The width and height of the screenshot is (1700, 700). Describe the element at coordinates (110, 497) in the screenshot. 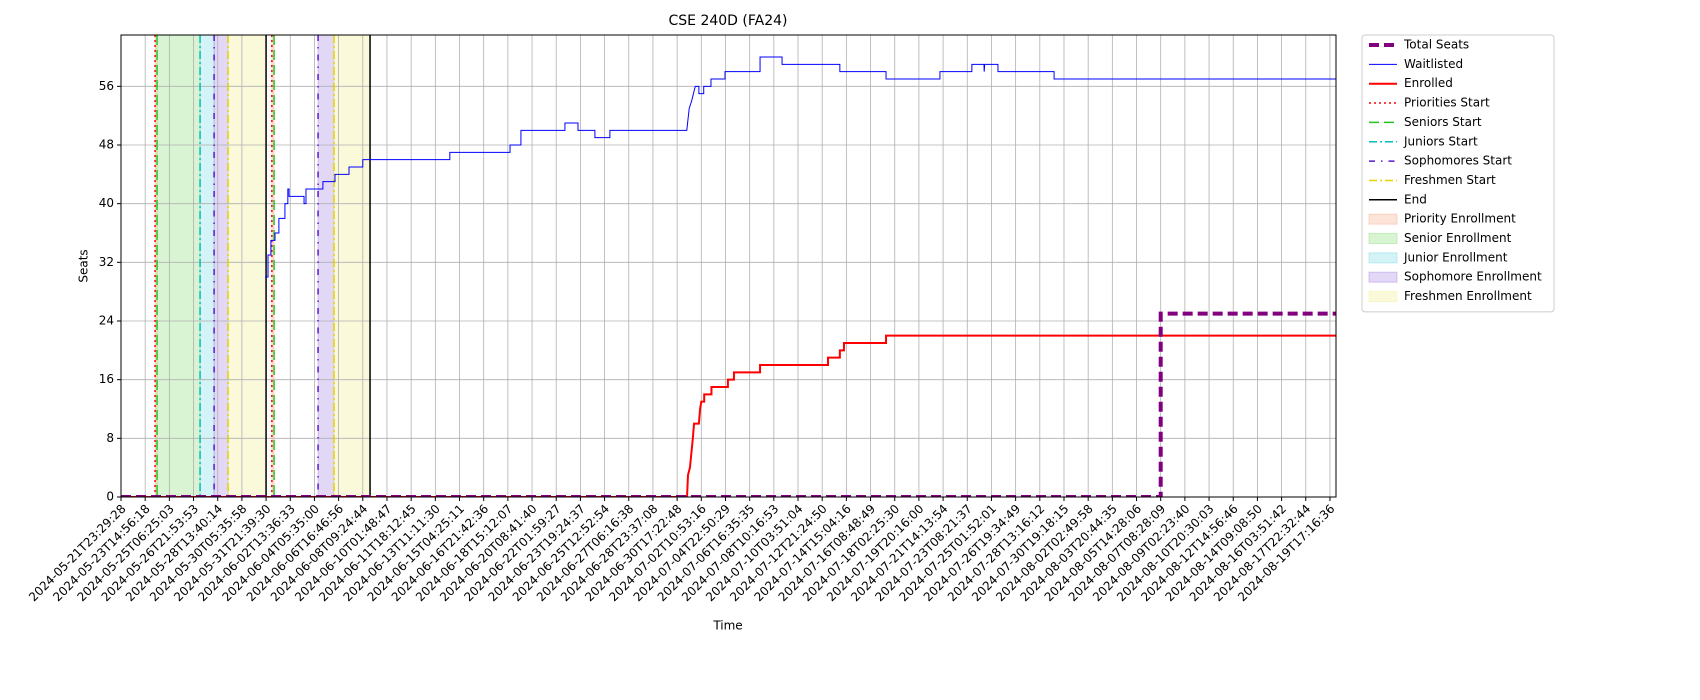

I see `y-tick-label: 0` at that location.